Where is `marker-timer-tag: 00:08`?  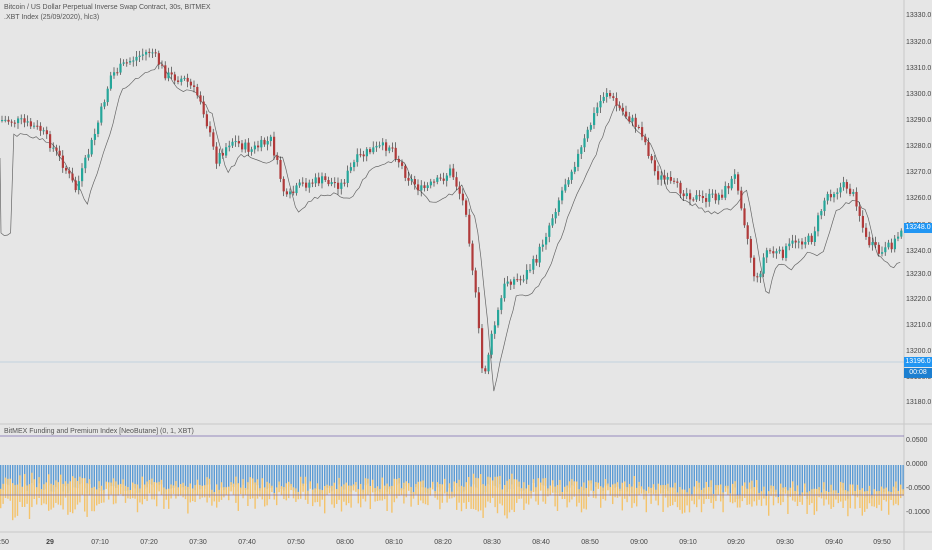
marker-timer-tag: 00:08 is located at coordinates (918, 373).